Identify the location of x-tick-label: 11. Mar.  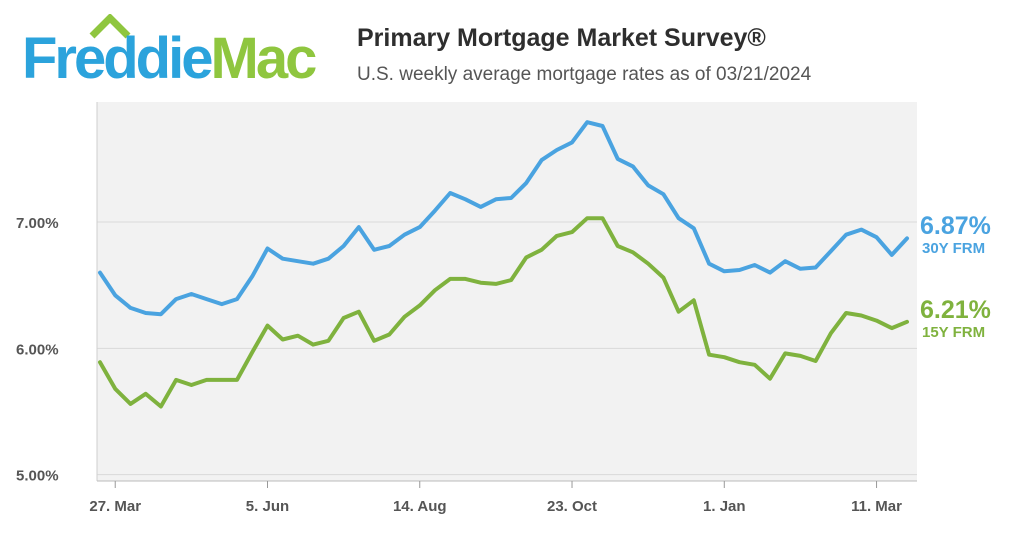
(876, 506).